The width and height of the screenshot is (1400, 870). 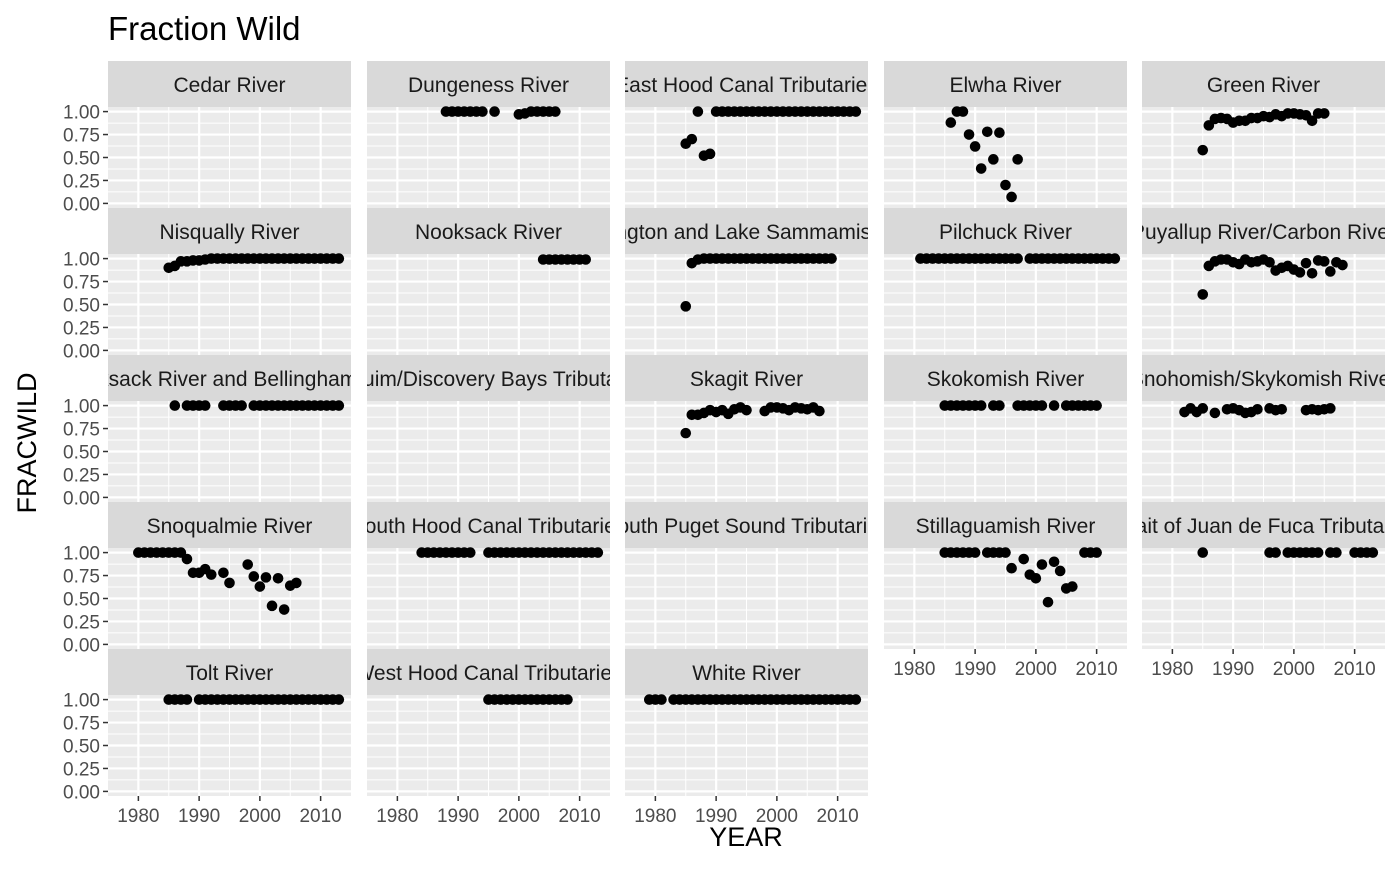 What do you see at coordinates (488, 281) in the screenshot?
I see `facet-panel: Nooksack River` at bounding box center [488, 281].